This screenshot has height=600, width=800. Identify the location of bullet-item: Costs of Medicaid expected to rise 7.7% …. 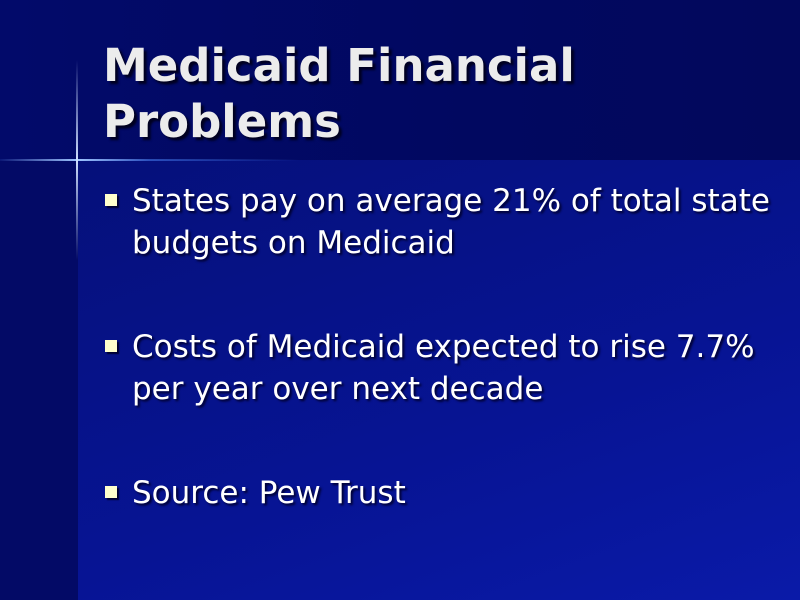
(443, 368).